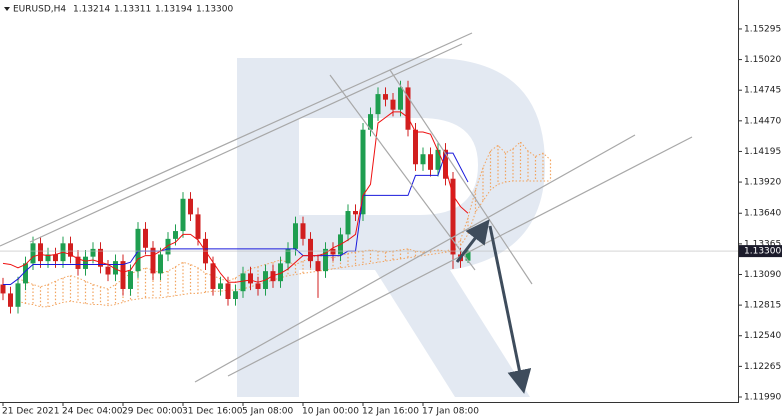 Image resolution: width=782 pixels, height=419 pixels. Describe the element at coordinates (173, 10) in the screenshot. I see `ohlc-label: 1.13194` at that location.